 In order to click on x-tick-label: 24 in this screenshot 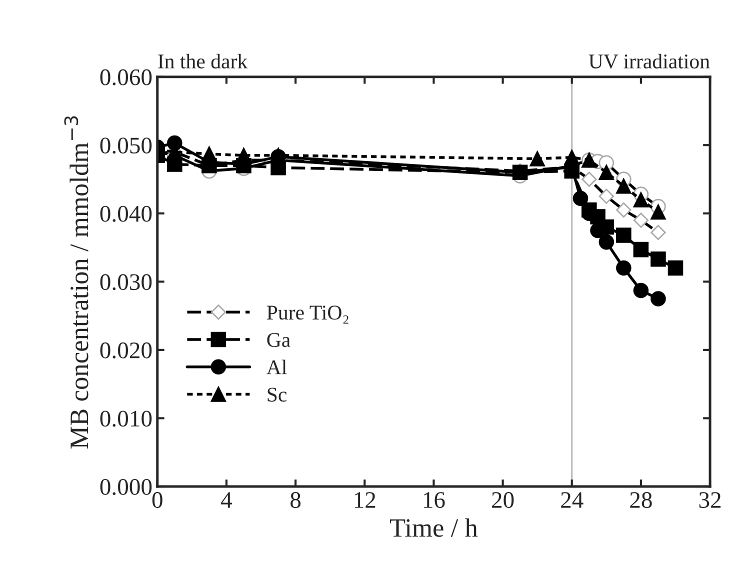, I will do `click(572, 500)`.